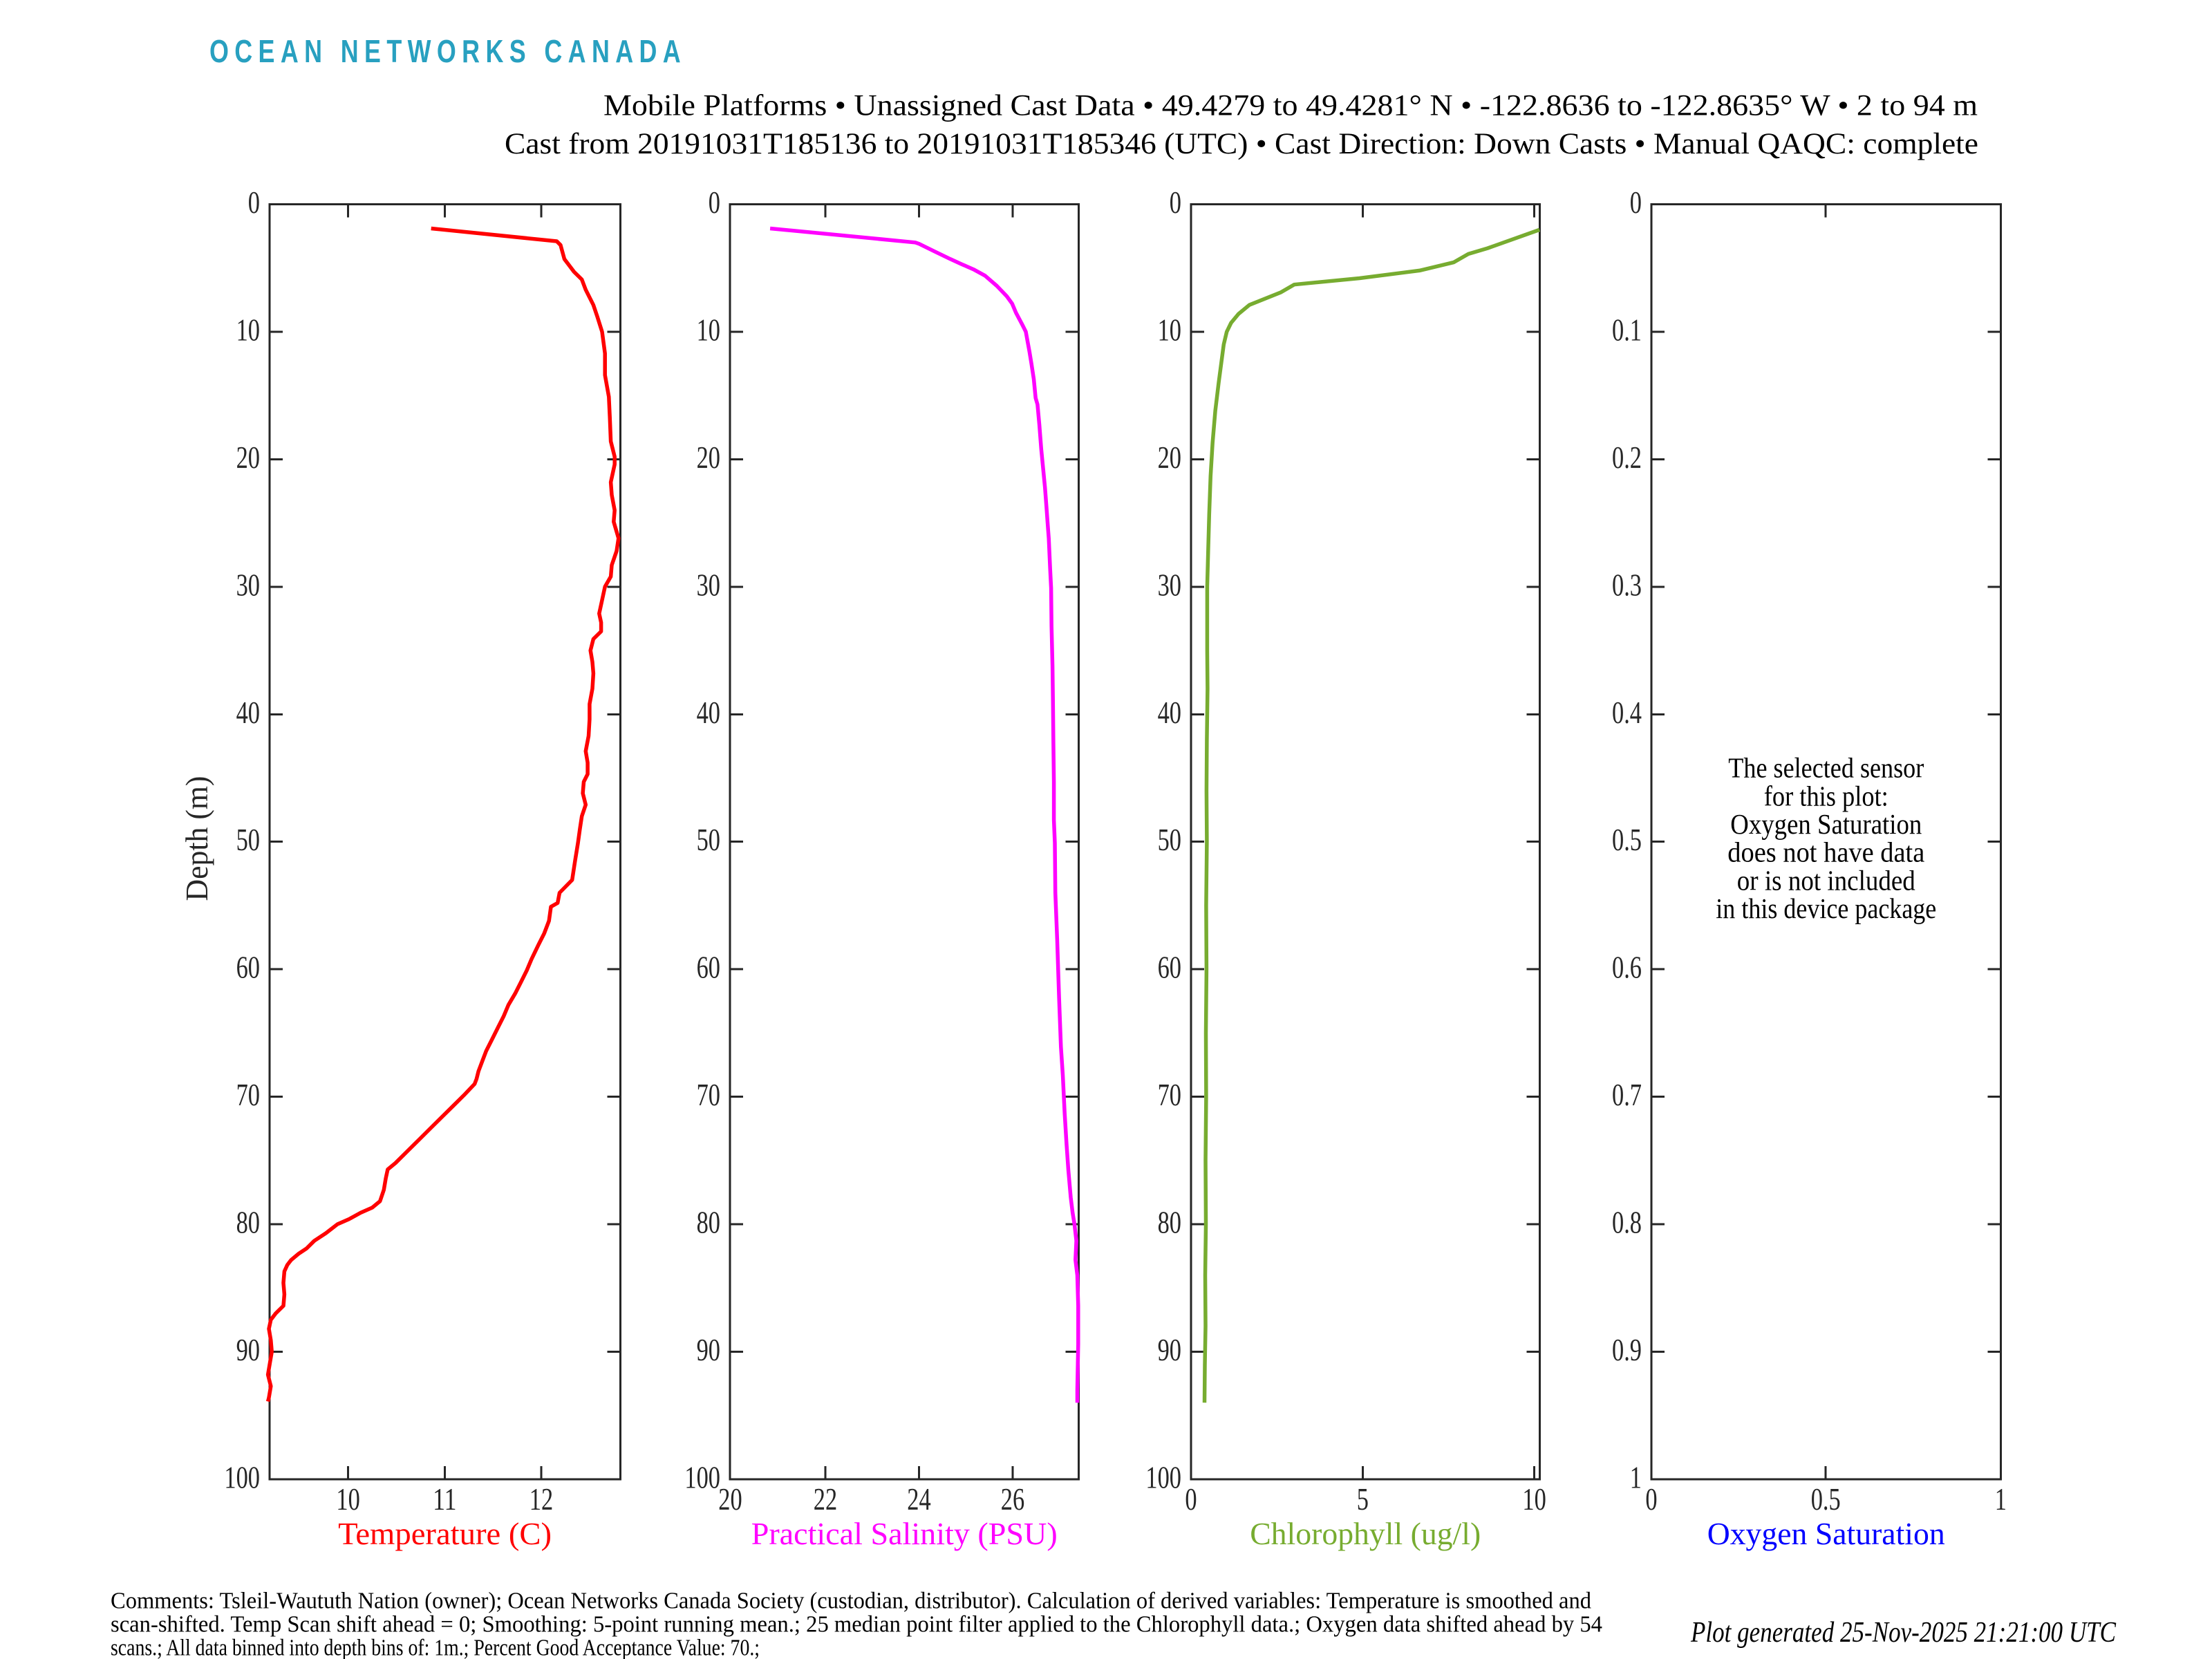 This screenshot has height=1659, width=2212. What do you see at coordinates (445, 51) in the screenshot?
I see `svg-text: OCEAN NETWORKS CANADA` at bounding box center [445, 51].